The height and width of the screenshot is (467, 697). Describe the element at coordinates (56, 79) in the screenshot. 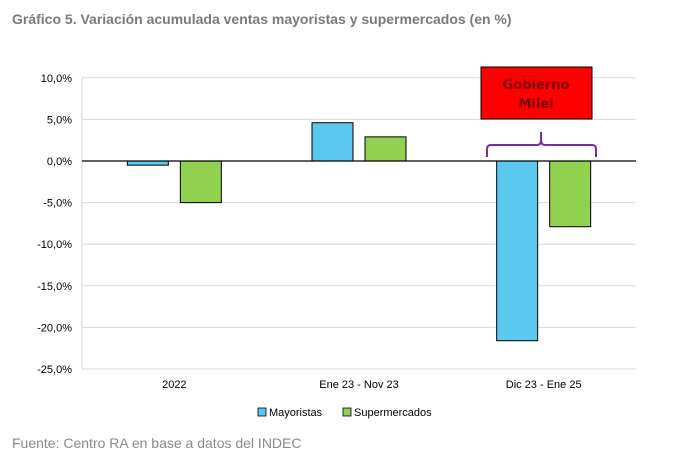

I see `y-tick-label: 10,0%` at that location.